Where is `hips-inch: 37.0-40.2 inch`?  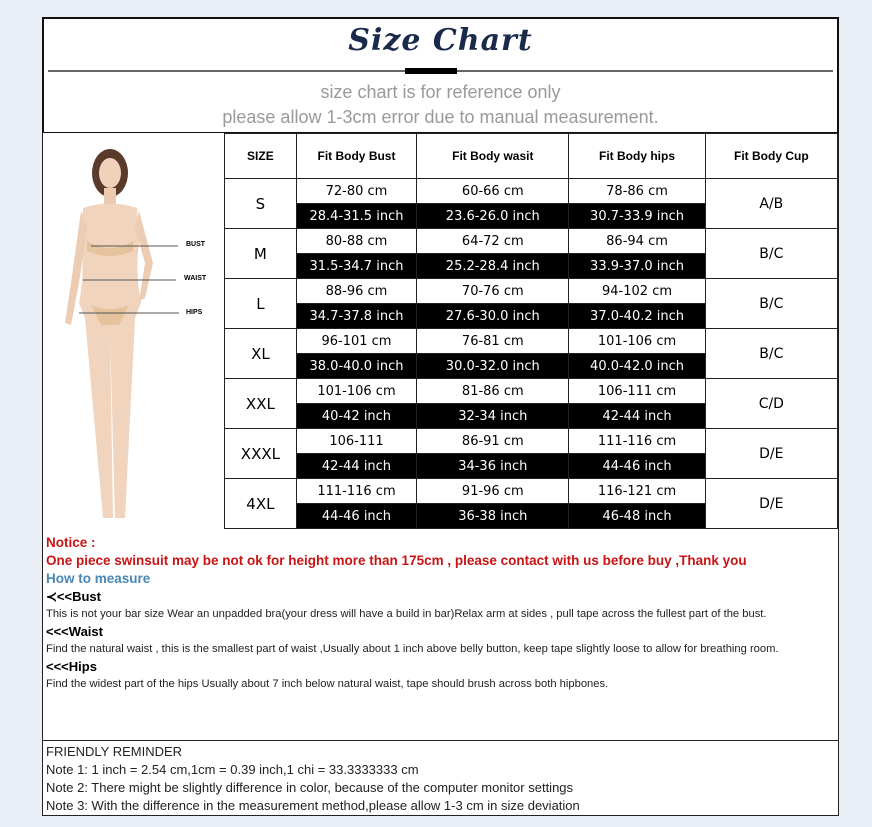
hips-inch: 37.0-40.2 inch is located at coordinates (637, 316).